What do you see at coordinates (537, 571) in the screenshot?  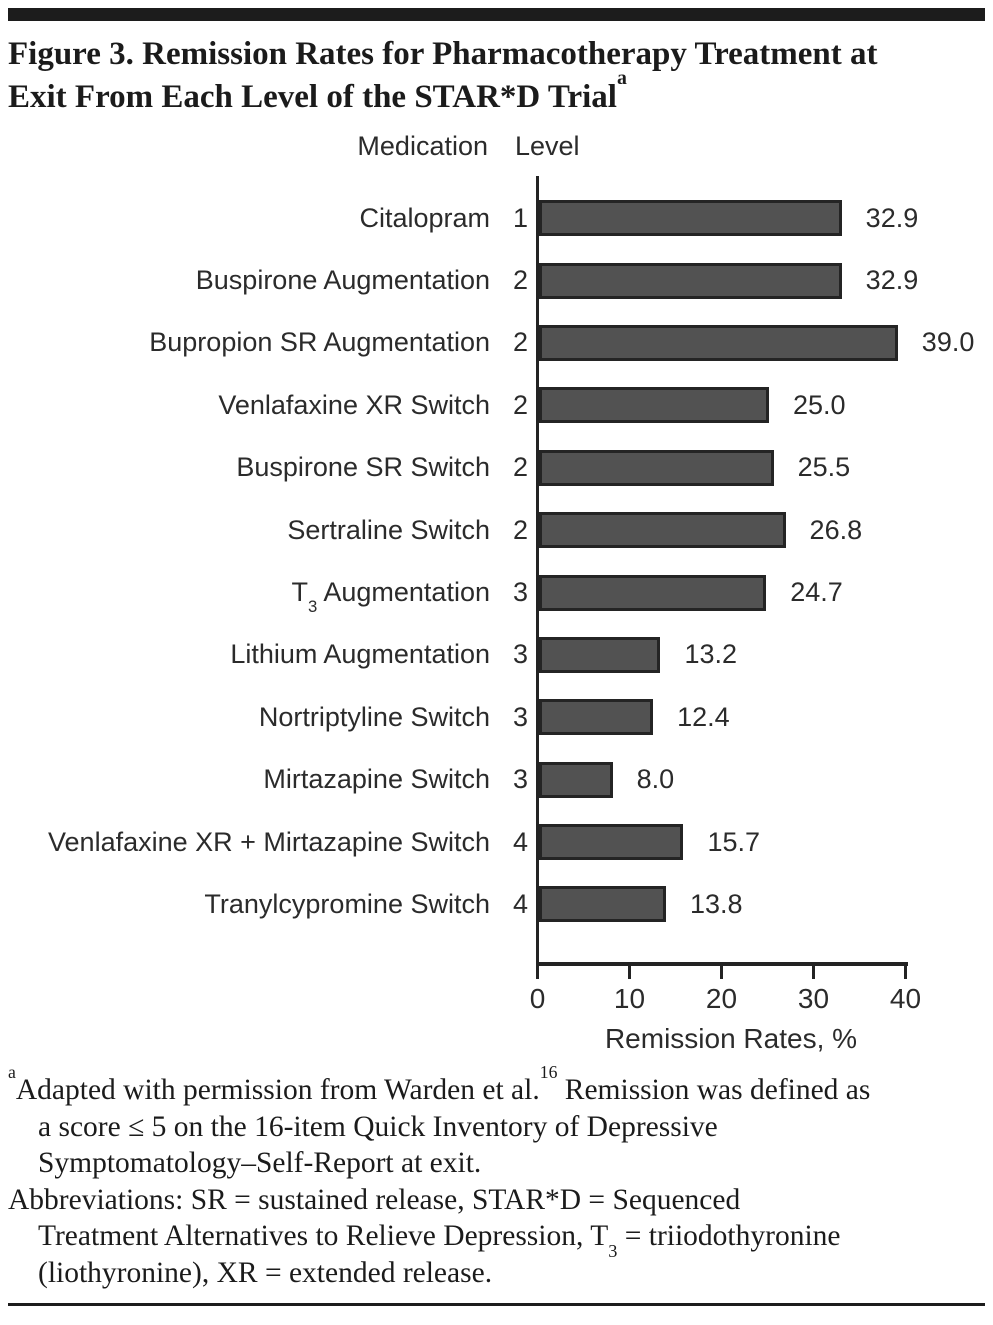 I see `y-axis-line` at bounding box center [537, 571].